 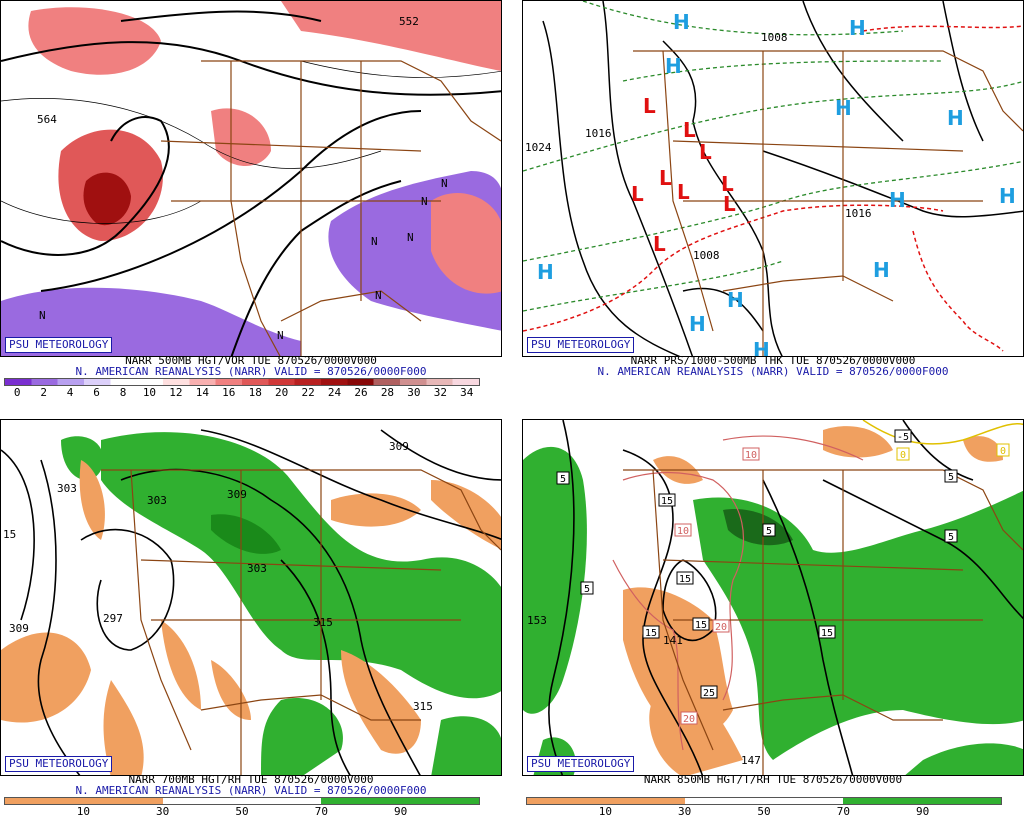 I want to click on temp-label-5d: 5, so click(x=951, y=476).